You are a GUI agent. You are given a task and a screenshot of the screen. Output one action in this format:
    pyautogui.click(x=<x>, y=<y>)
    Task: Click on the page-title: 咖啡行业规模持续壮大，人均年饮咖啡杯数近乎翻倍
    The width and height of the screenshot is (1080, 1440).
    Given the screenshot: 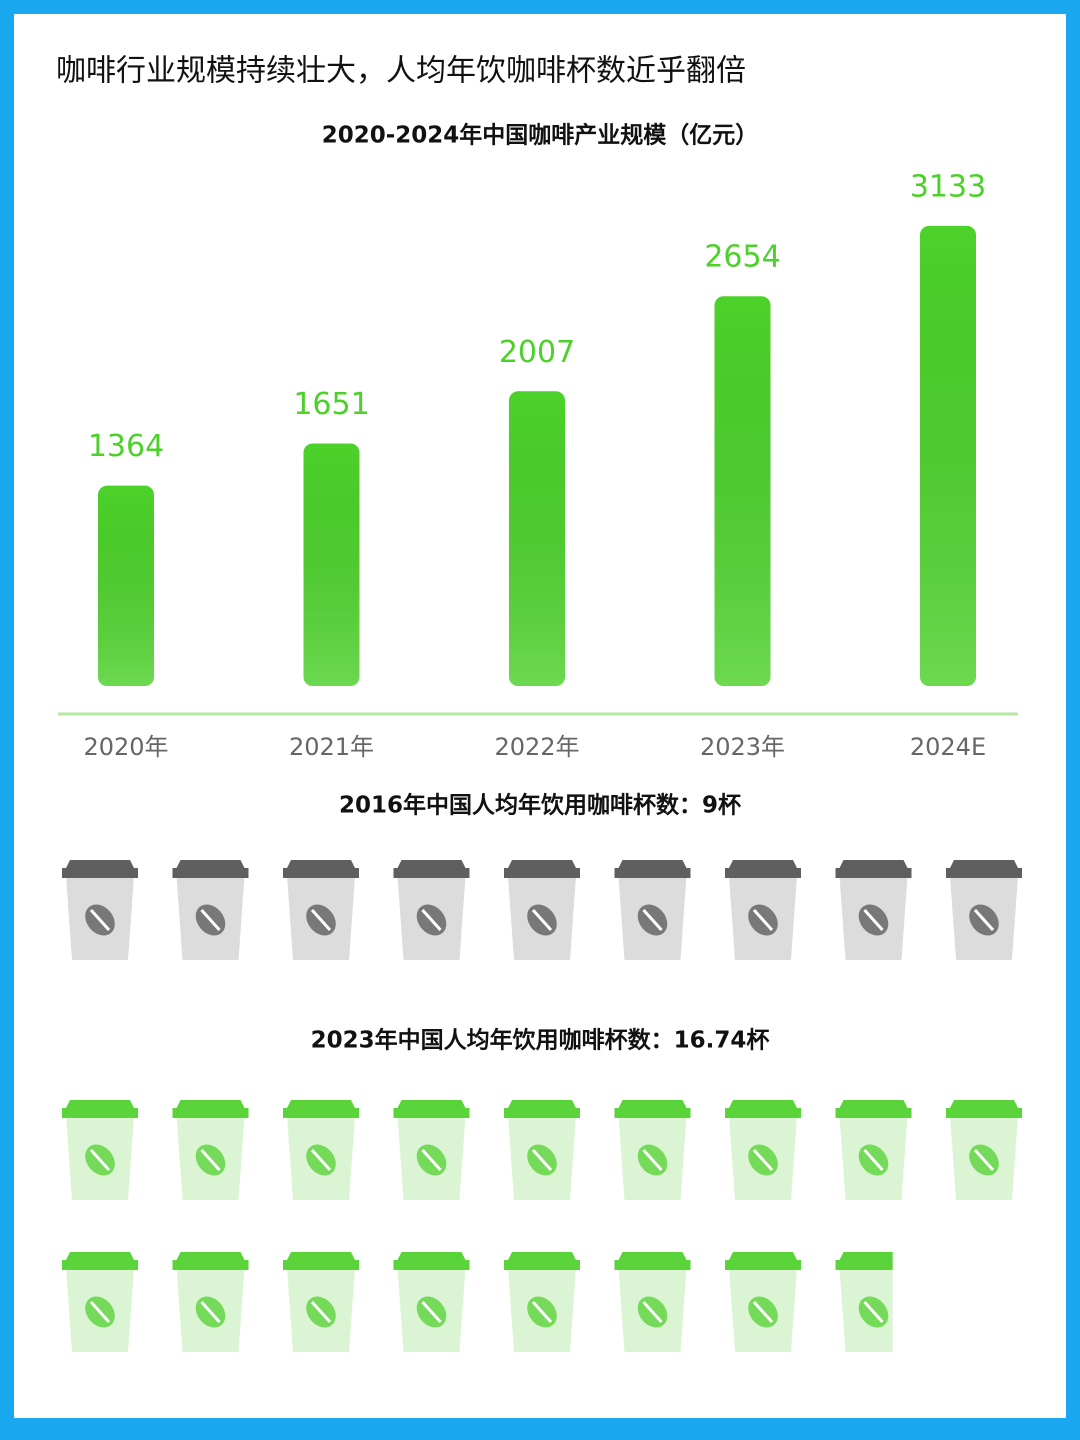 What is the action you would take?
    pyautogui.click(x=401, y=71)
    